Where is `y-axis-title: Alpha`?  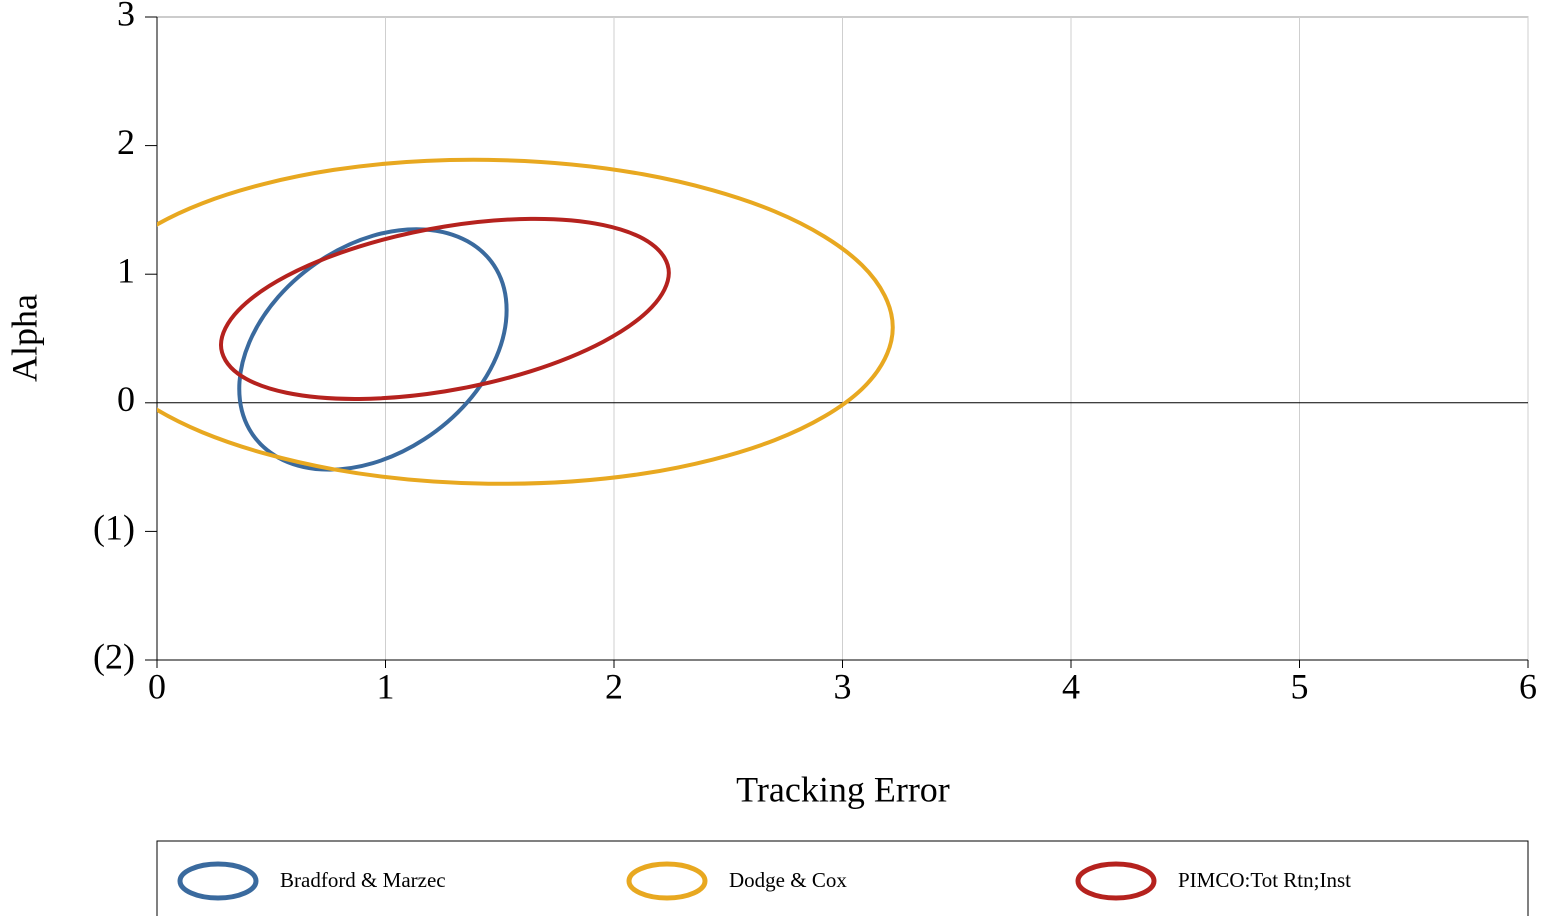 y-axis-title: Alpha is located at coordinates (24, 338).